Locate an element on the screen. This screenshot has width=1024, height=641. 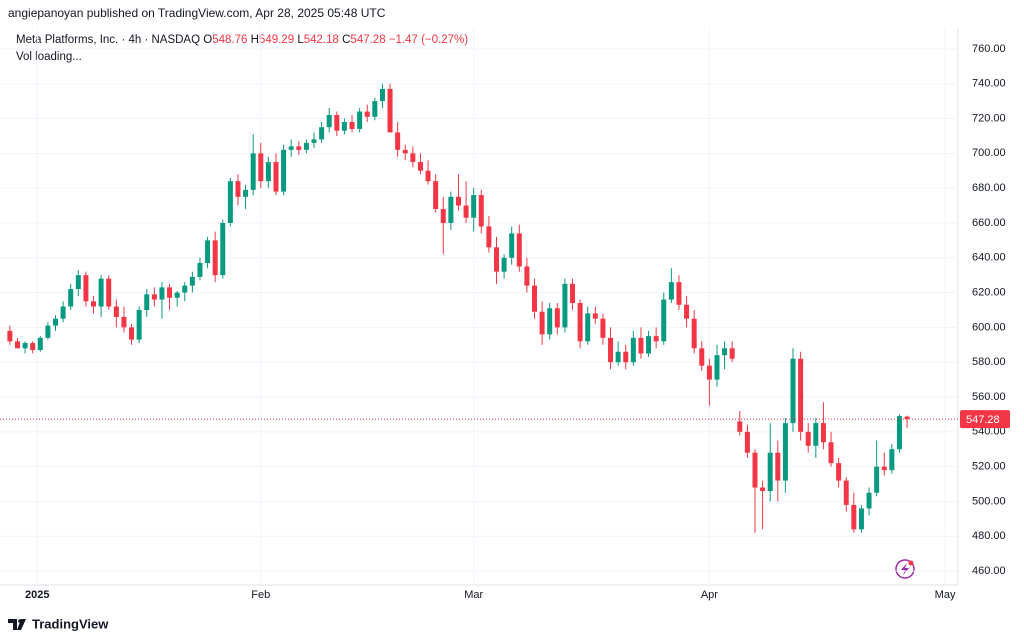
y-tick-label: 680.00 is located at coordinates (989, 188).